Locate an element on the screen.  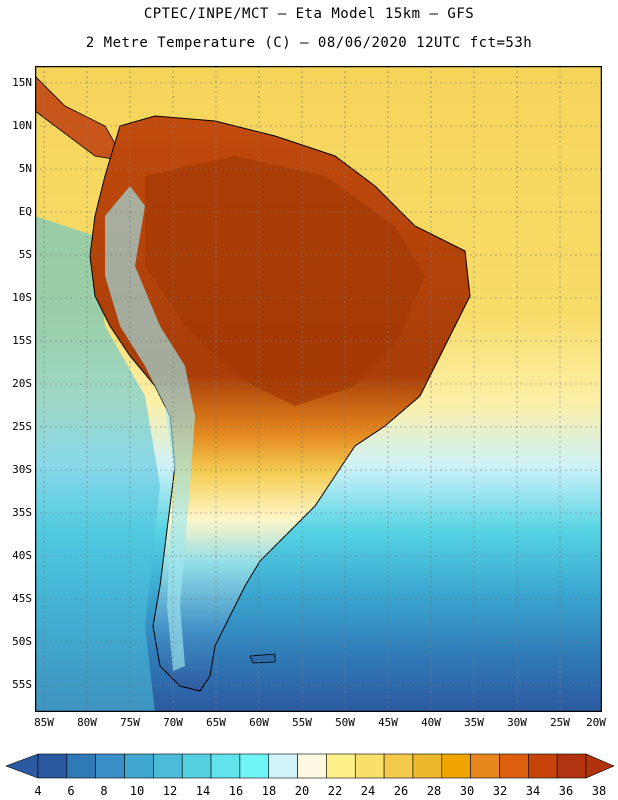
amazon-hot-core is located at coordinates (285, 281).